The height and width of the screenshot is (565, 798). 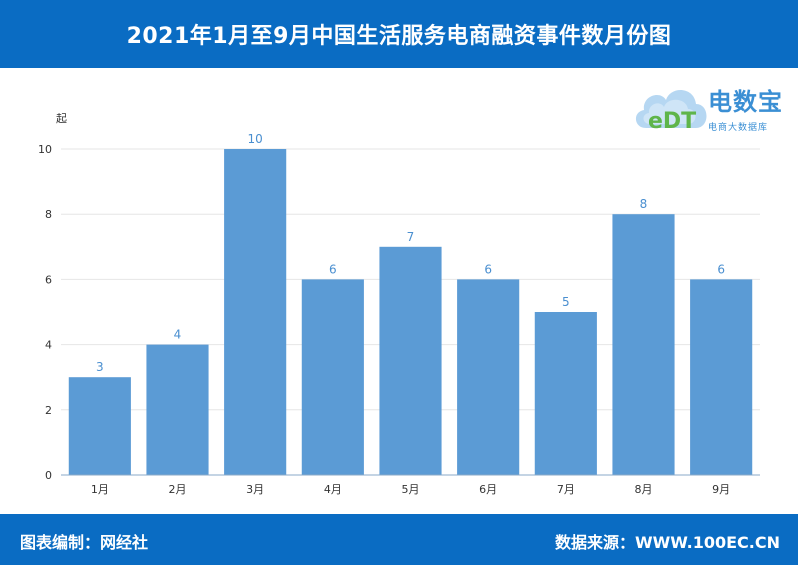 I want to click on x-axis-ticks: 1月 2月 3月 4月 5月 6月 7月 8月 9月, so click(x=410, y=489).